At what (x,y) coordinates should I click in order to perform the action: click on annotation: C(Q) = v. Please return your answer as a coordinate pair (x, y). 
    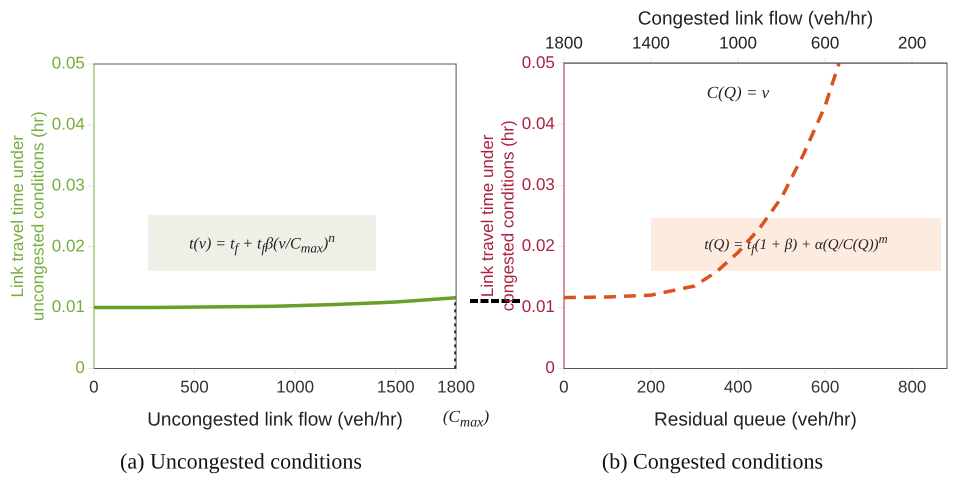
    Looking at the image, I should click on (738, 92).